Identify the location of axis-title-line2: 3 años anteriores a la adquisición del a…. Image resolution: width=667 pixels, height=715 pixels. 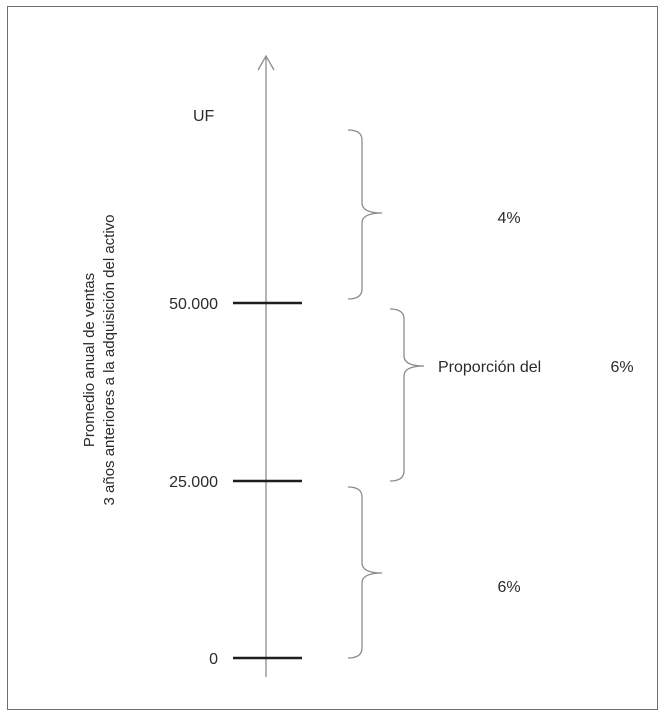
(109, 359).